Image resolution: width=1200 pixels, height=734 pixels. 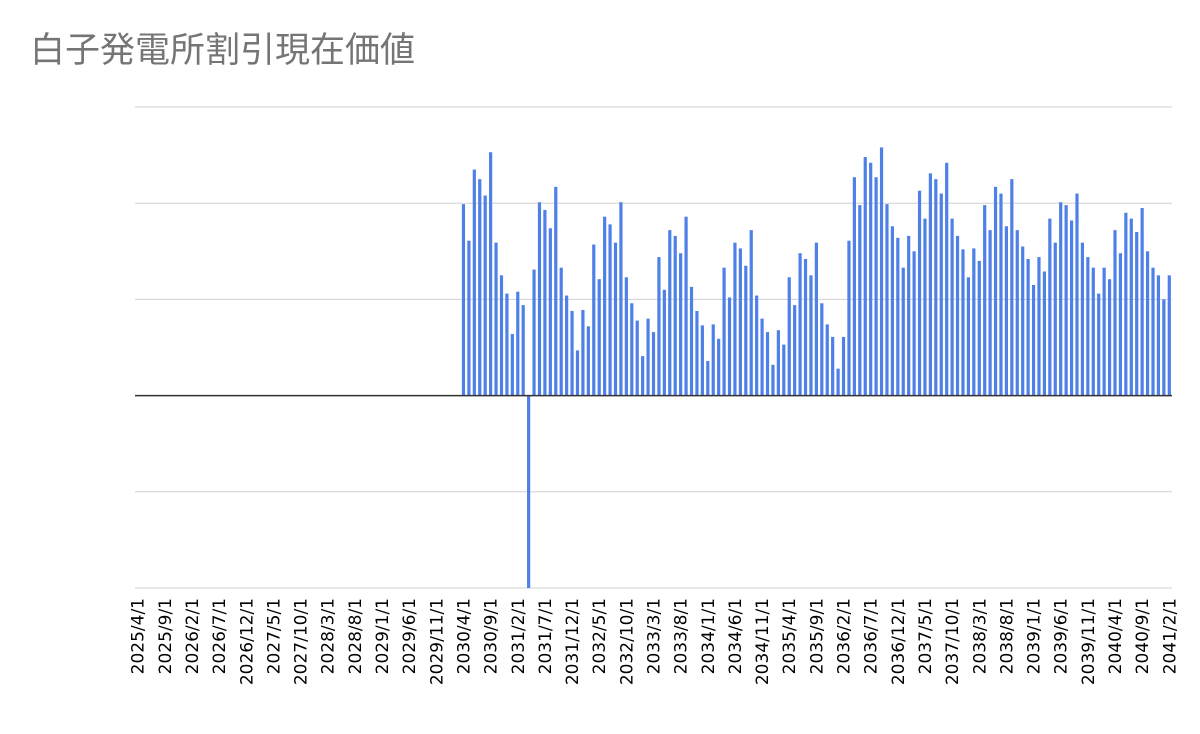 What do you see at coordinates (1143, 636) in the screenshot?
I see `x-tick-label: 2040/9/1` at bounding box center [1143, 636].